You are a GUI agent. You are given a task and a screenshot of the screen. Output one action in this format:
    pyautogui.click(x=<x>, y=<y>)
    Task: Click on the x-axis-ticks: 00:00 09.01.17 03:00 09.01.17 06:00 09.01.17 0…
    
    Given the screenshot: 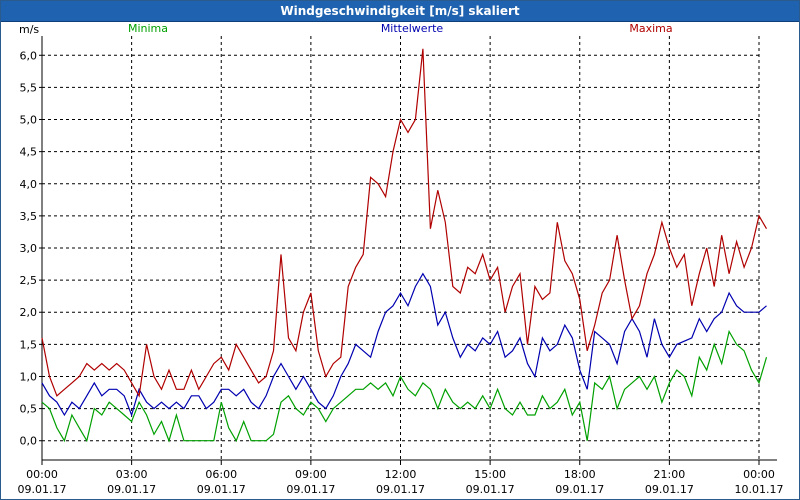 What is the action you would take?
    pyautogui.click(x=401, y=478)
    